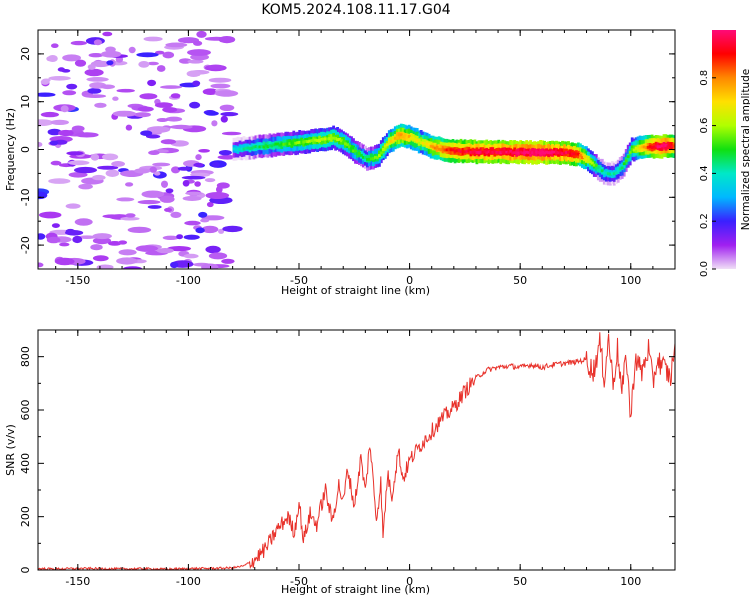 This screenshot has width=750, height=604. Describe the element at coordinates (630, 280) in the screenshot. I see `x-tick-label: 100` at that location.